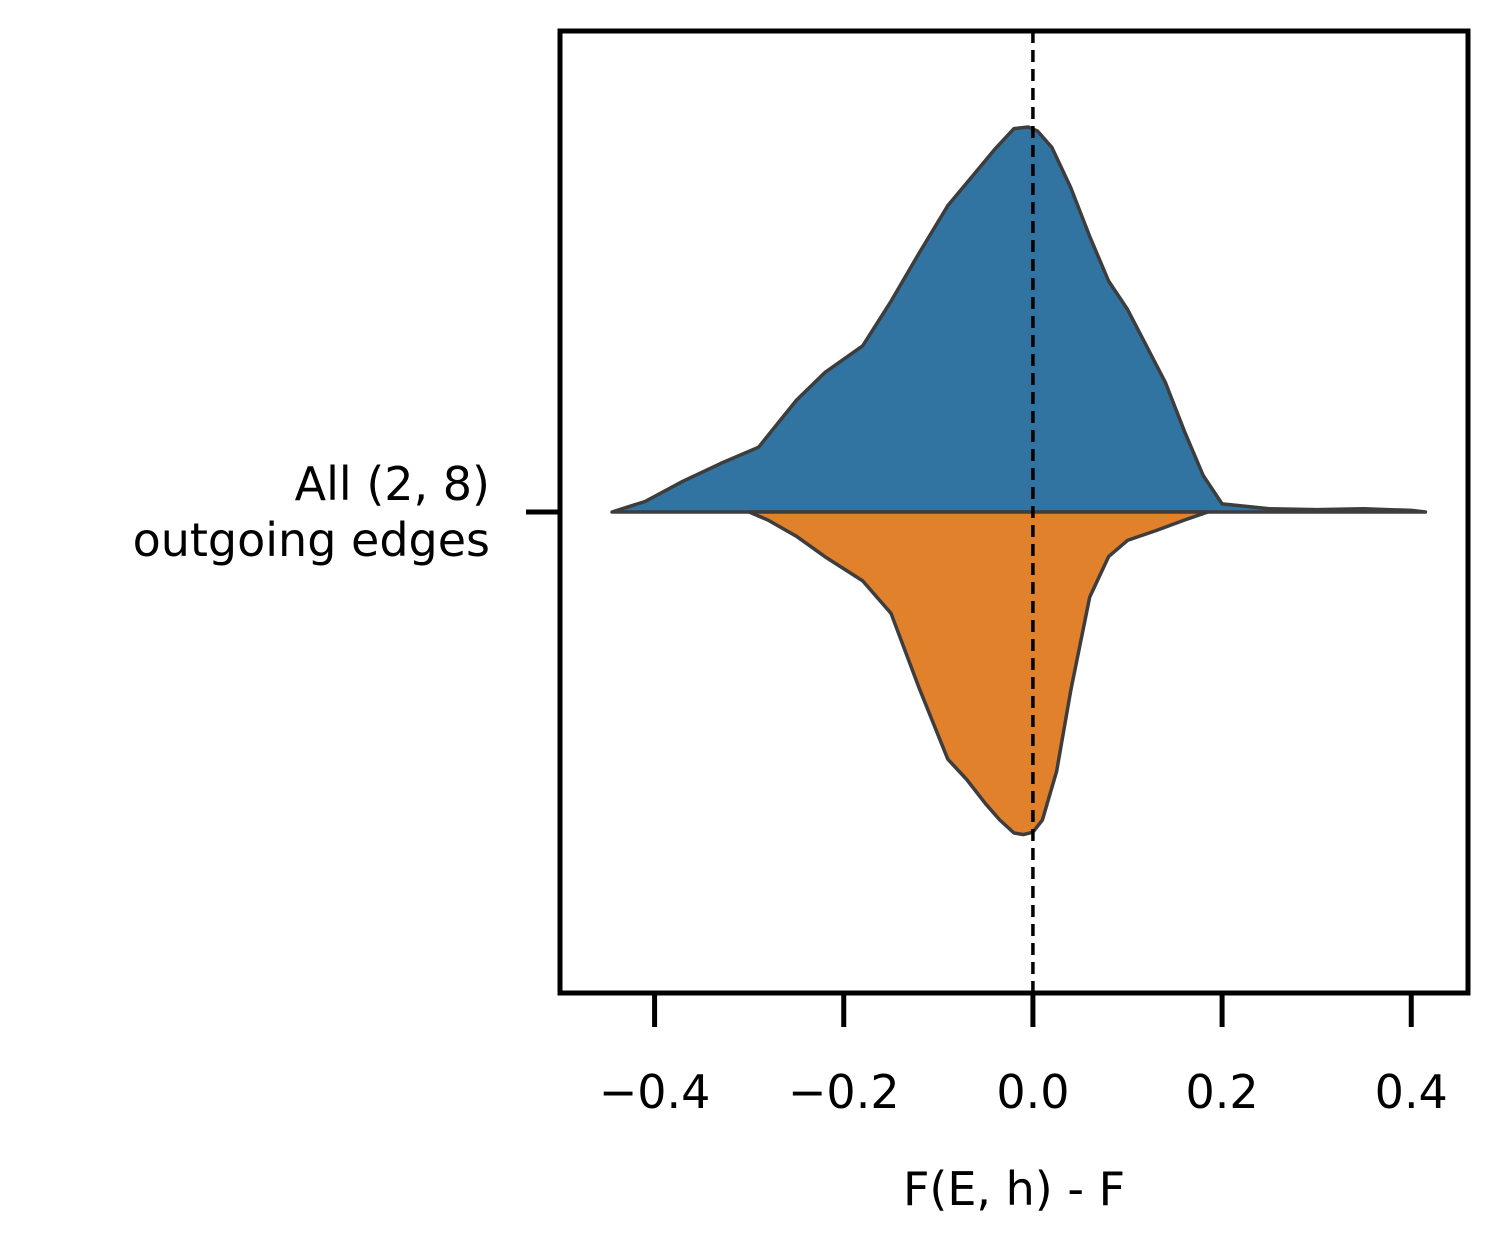 The image size is (1497, 1247). What do you see at coordinates (1014, 1189) in the screenshot?
I see `x-axis-label: F(E, h) - F` at bounding box center [1014, 1189].